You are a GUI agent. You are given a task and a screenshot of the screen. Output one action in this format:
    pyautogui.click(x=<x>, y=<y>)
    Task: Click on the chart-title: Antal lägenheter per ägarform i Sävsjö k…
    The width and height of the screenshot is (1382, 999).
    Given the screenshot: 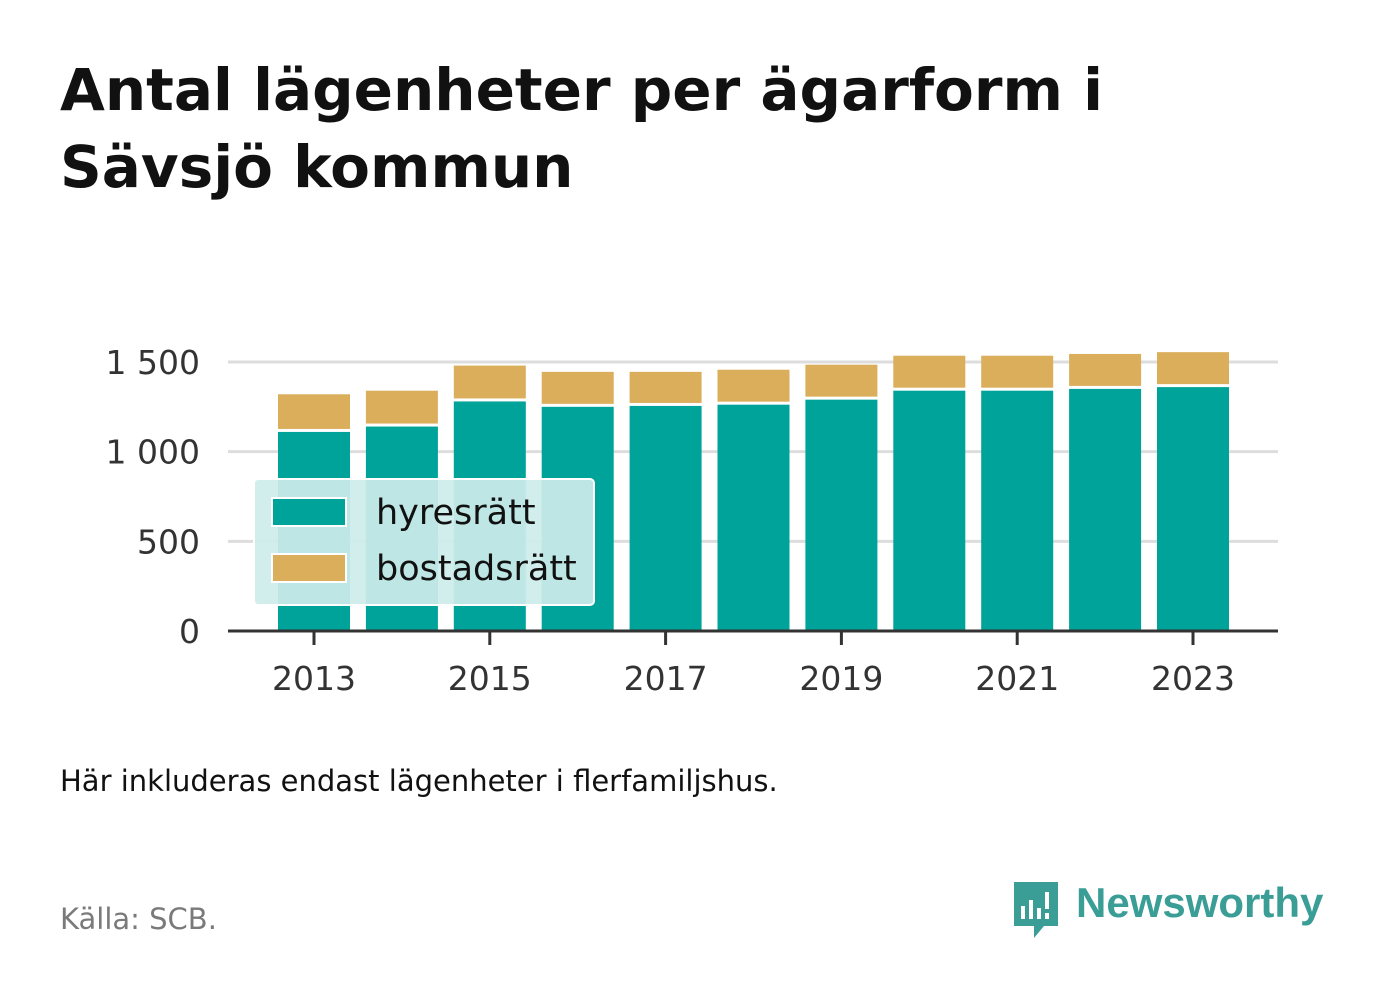 What is the action you would take?
    pyautogui.click(x=582, y=128)
    